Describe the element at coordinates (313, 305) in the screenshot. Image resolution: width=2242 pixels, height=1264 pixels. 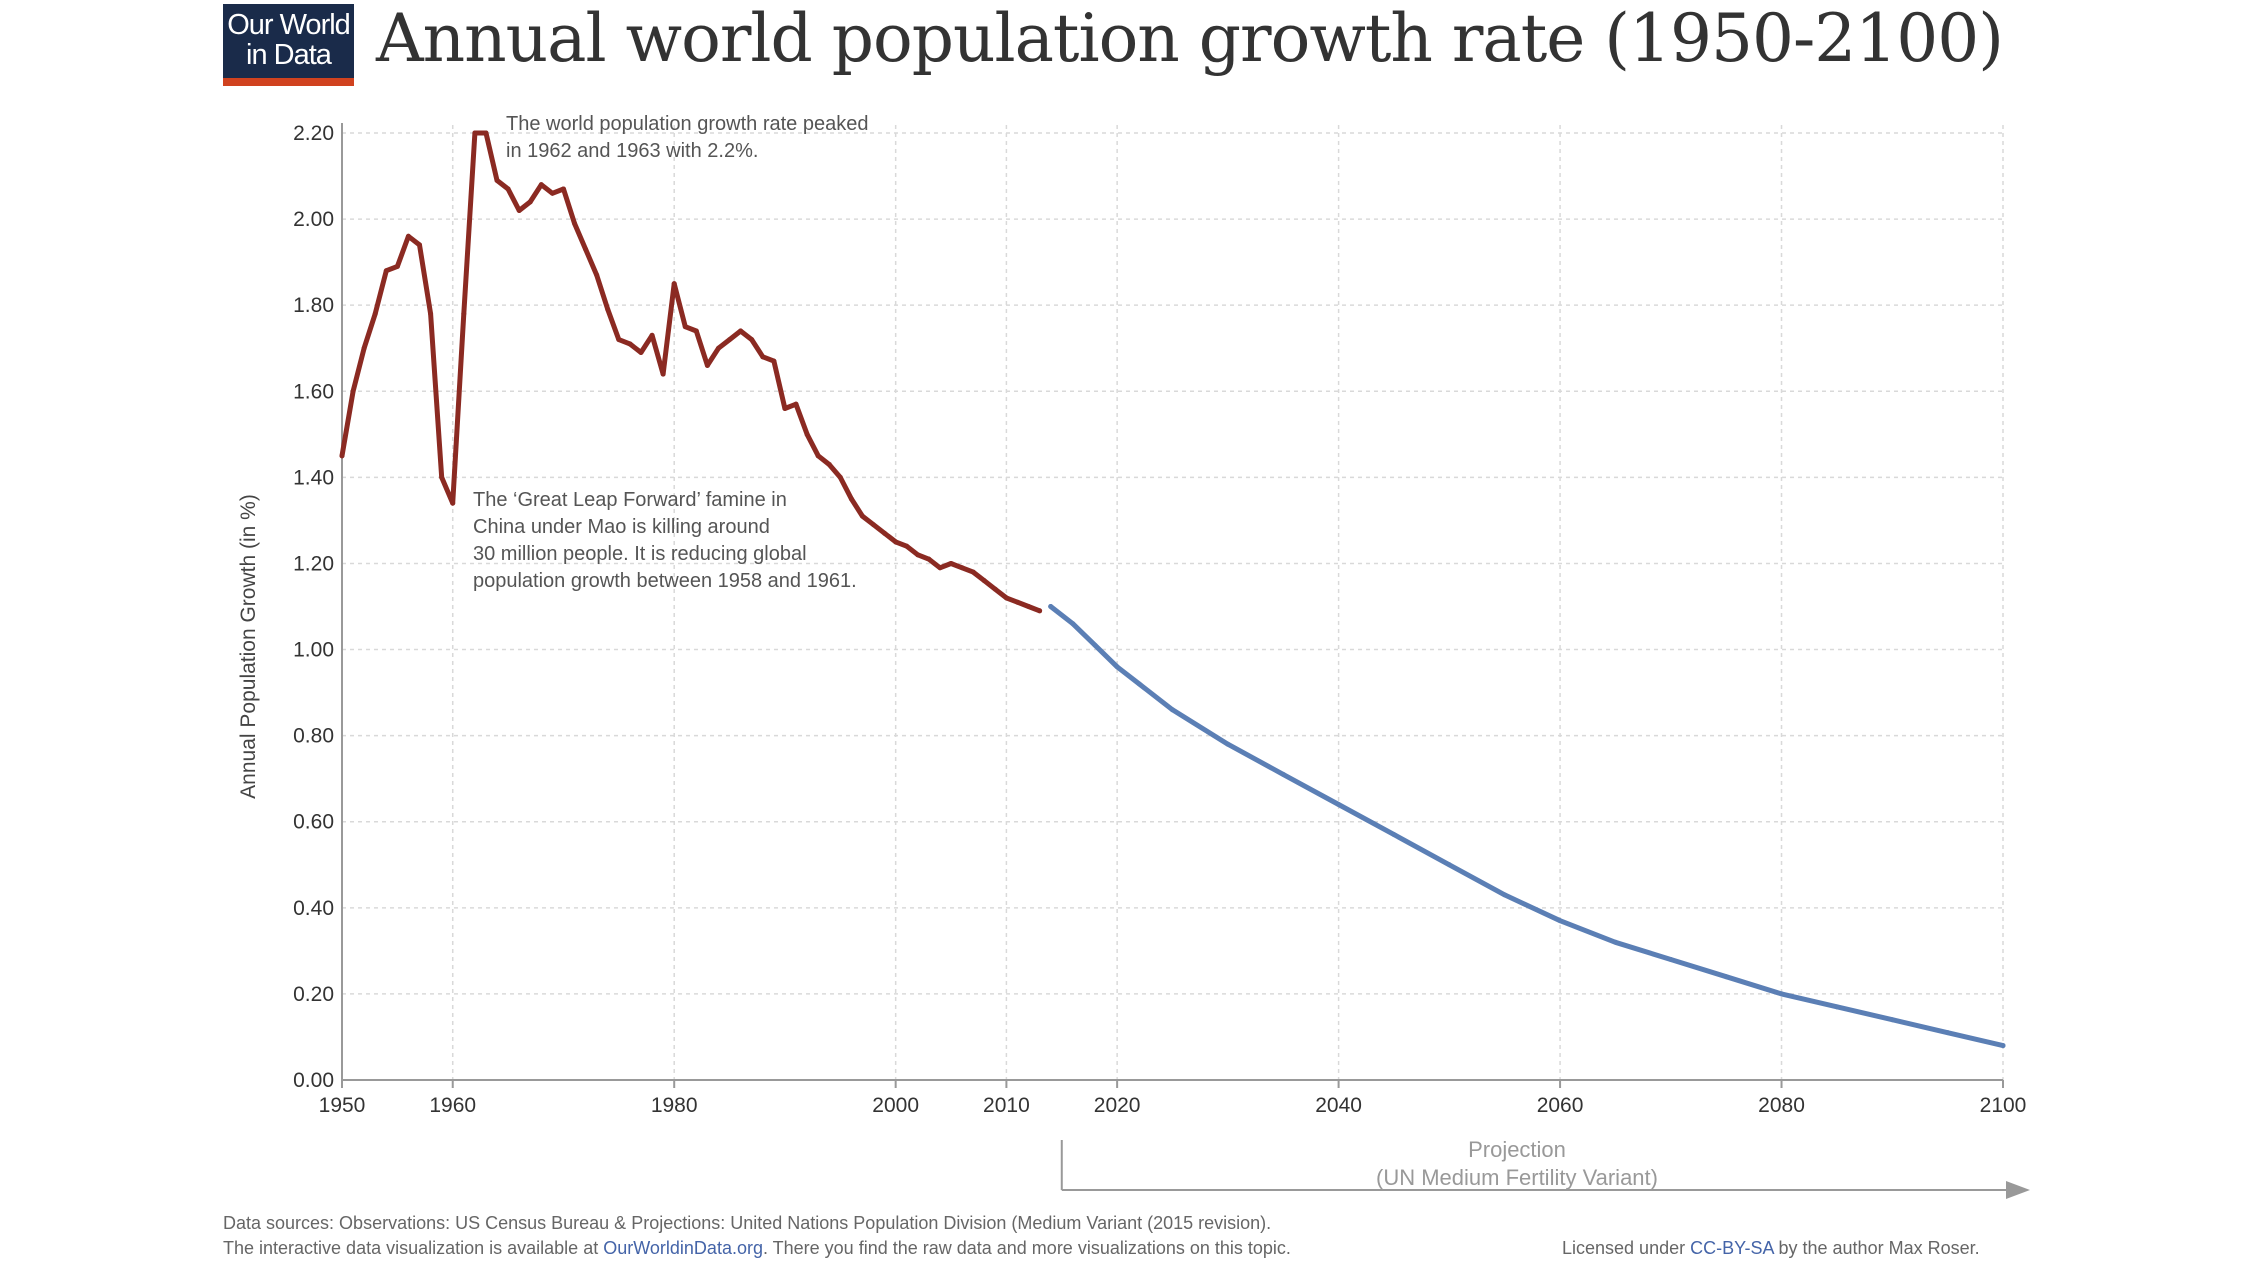
I see `y-tick-label: 1.80` at that location.